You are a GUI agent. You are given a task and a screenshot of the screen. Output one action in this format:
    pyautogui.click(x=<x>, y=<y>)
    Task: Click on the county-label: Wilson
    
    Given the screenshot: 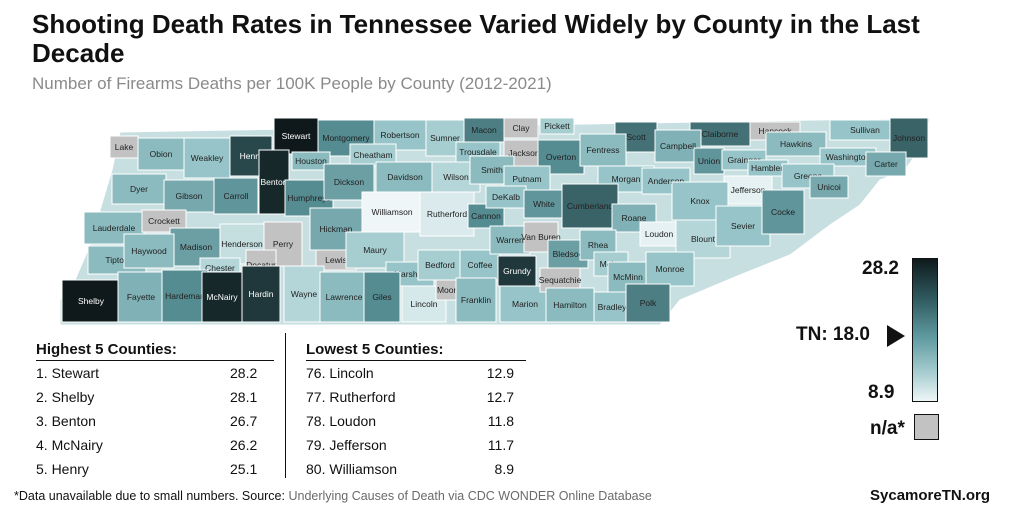 What is the action you would take?
    pyautogui.click(x=456, y=177)
    